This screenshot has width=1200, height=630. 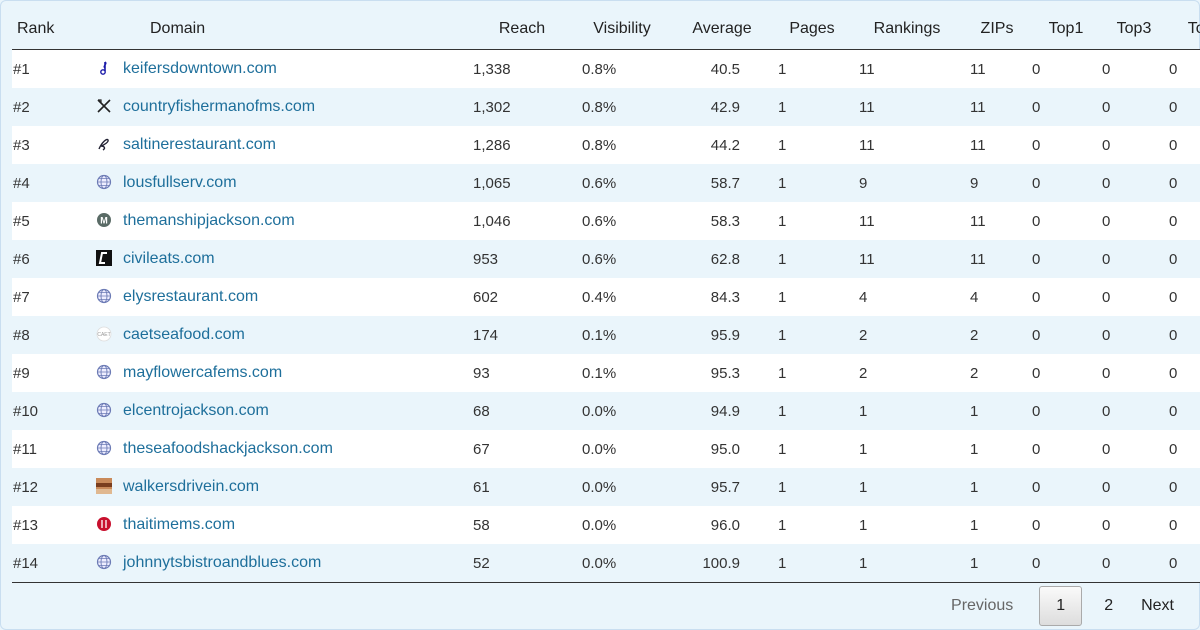 What do you see at coordinates (622, 145) in the screenshot?
I see `cell-visibility: 0.8%` at bounding box center [622, 145].